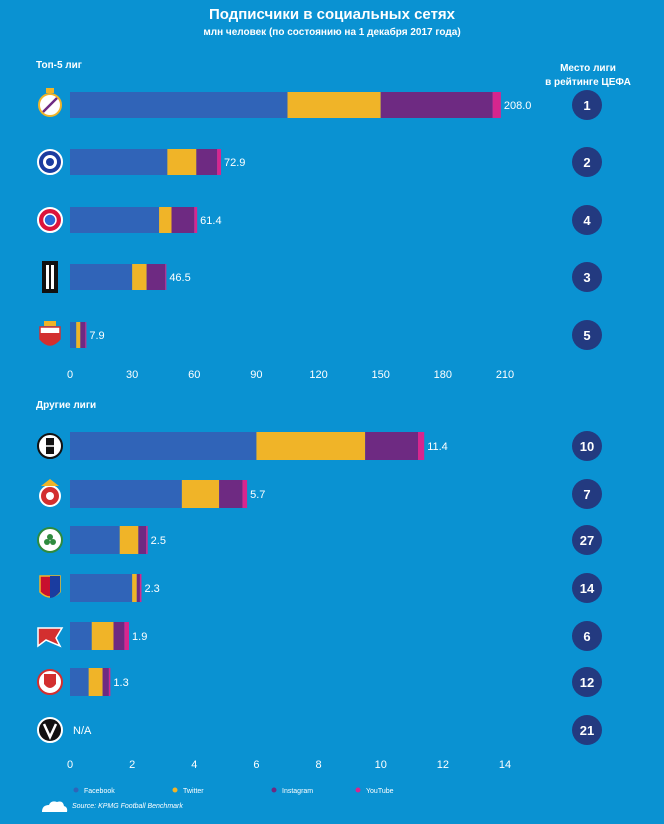  I want to click on legend-label-youtube: YouTube, so click(380, 791).